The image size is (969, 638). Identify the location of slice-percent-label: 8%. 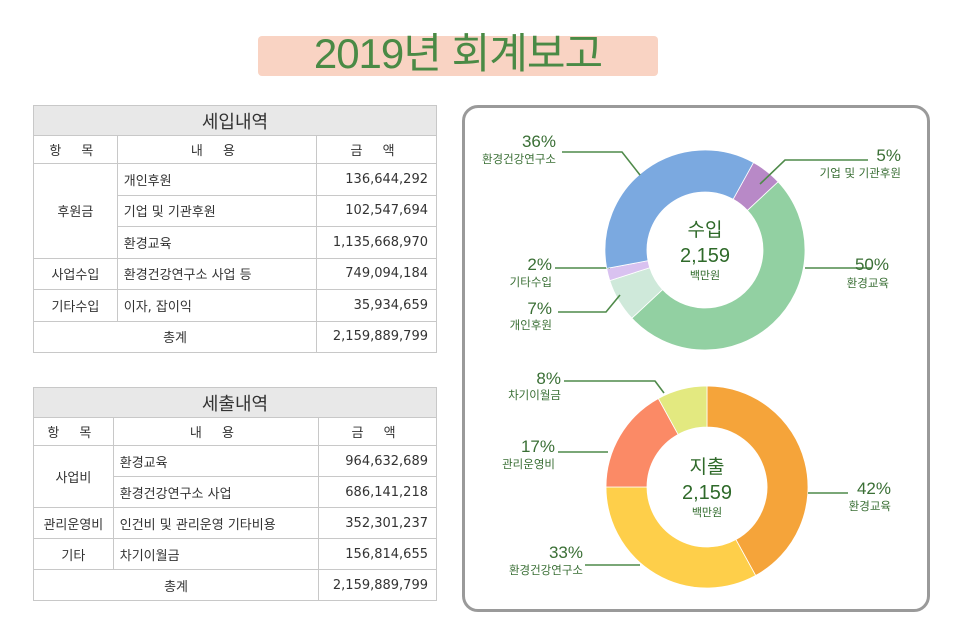
(548, 378).